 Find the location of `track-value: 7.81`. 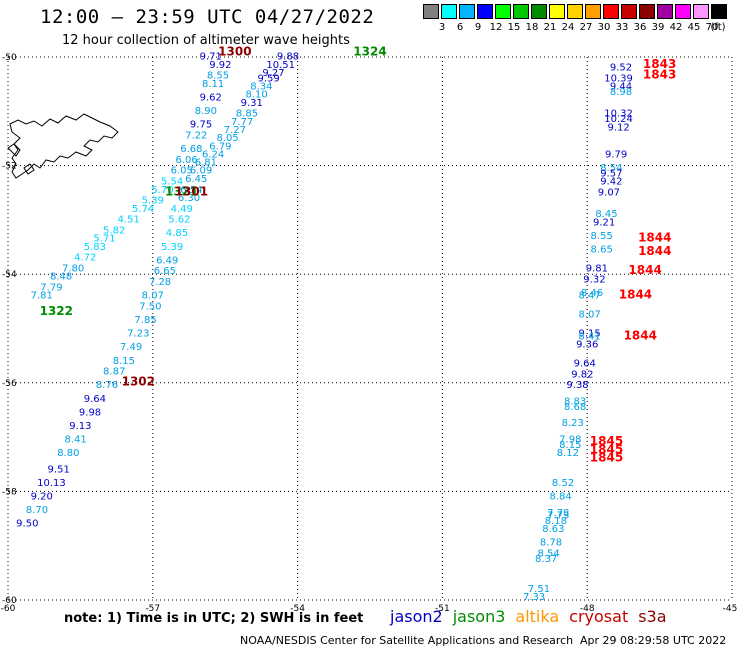

track-value: 7.81 is located at coordinates (42, 296).